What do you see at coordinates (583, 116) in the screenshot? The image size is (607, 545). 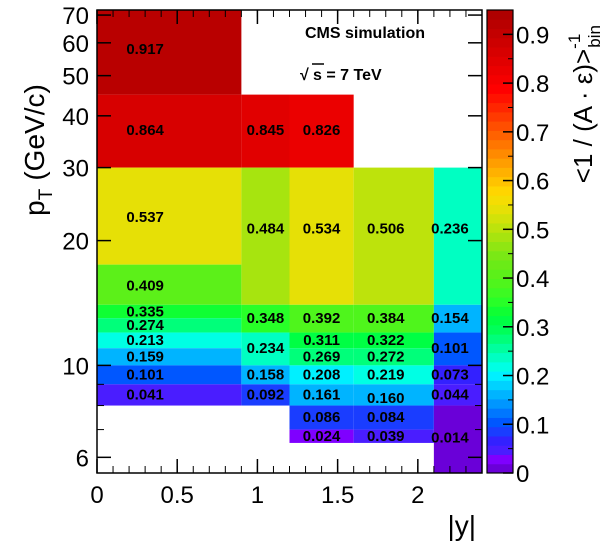 I see `colorbar-label-main: <1 / (A · ε)>` at bounding box center [583, 116].